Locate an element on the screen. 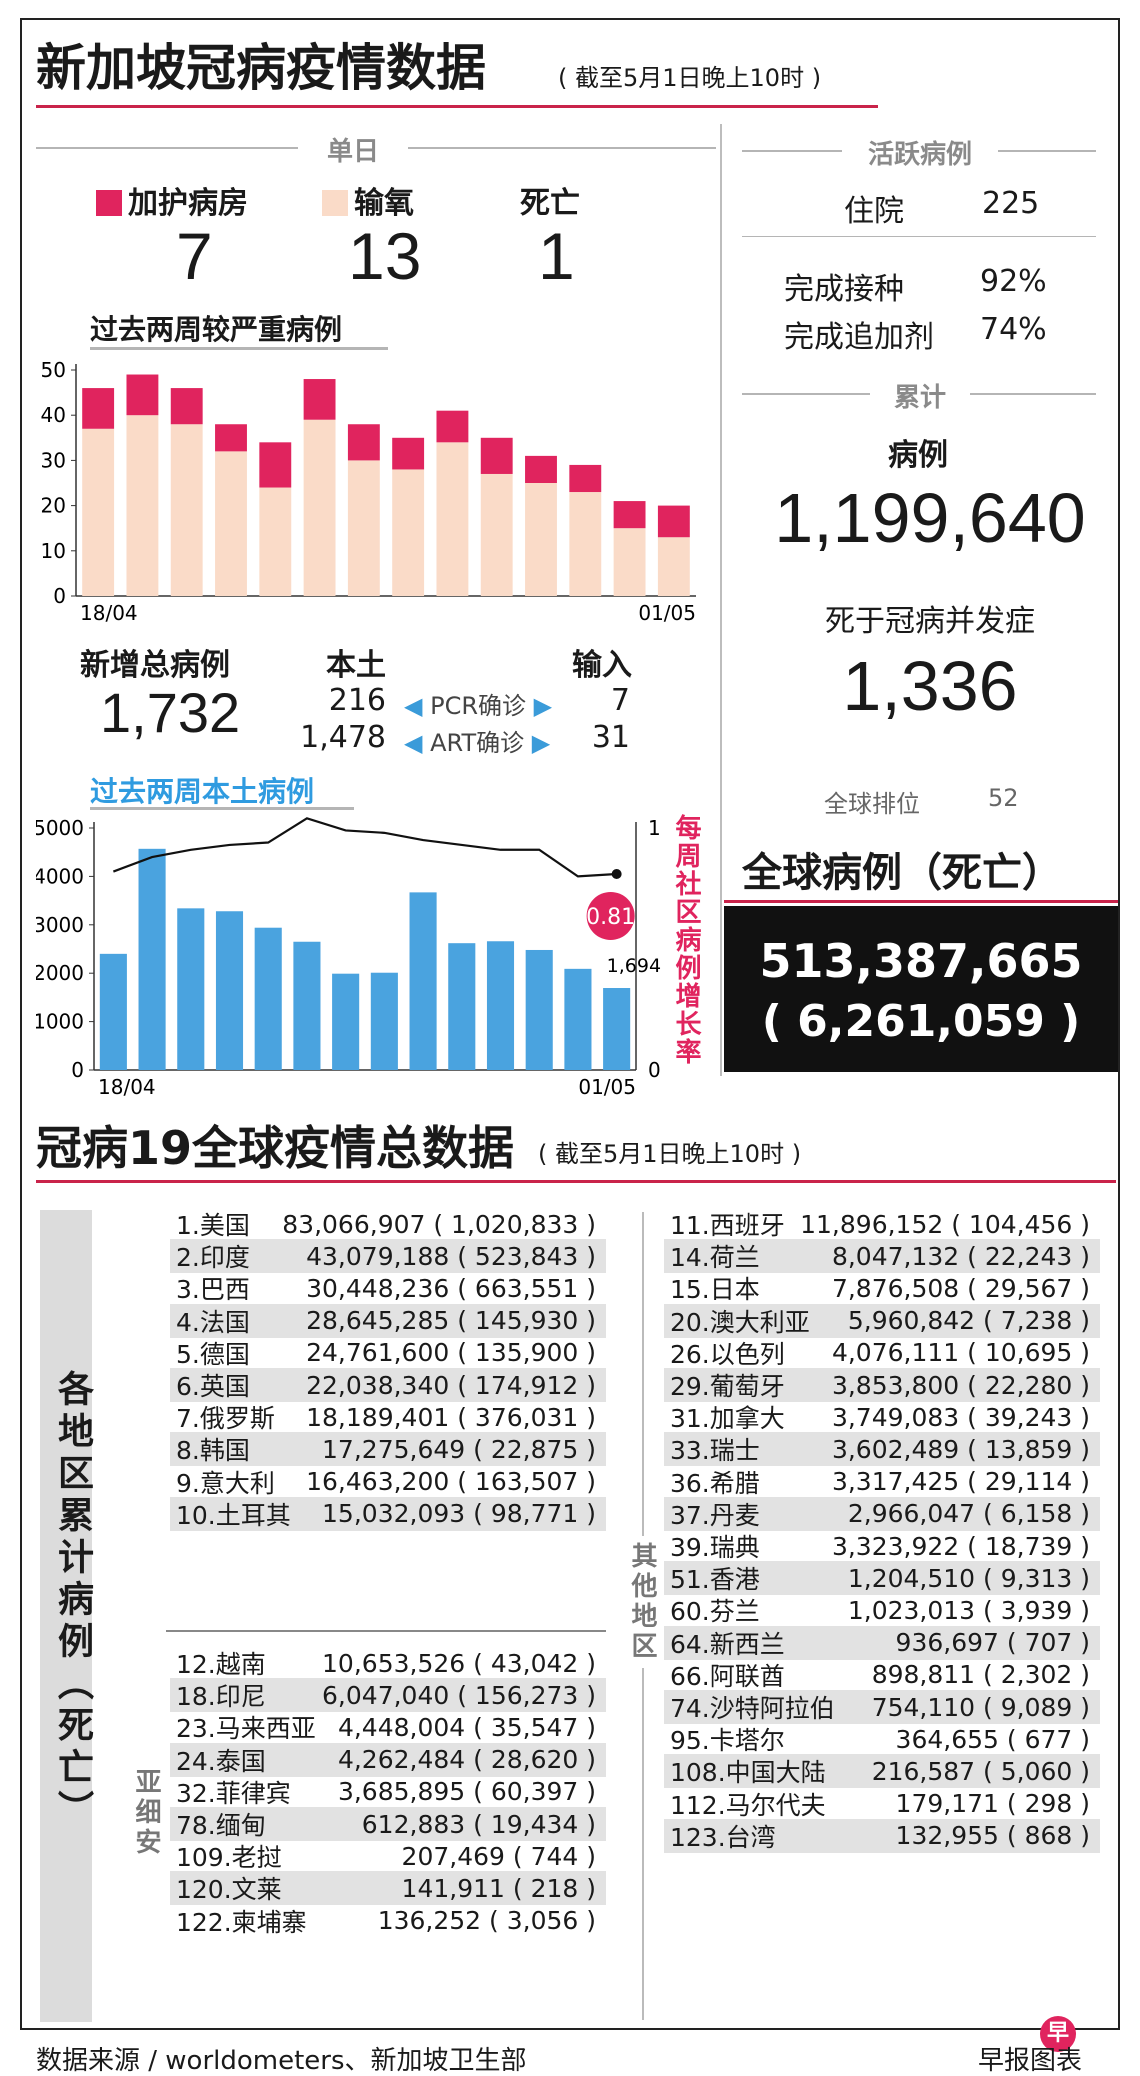 The image size is (1140, 2076). country-cases: 83,066,907 ( 1,020,833 ) is located at coordinates (439, 1224).